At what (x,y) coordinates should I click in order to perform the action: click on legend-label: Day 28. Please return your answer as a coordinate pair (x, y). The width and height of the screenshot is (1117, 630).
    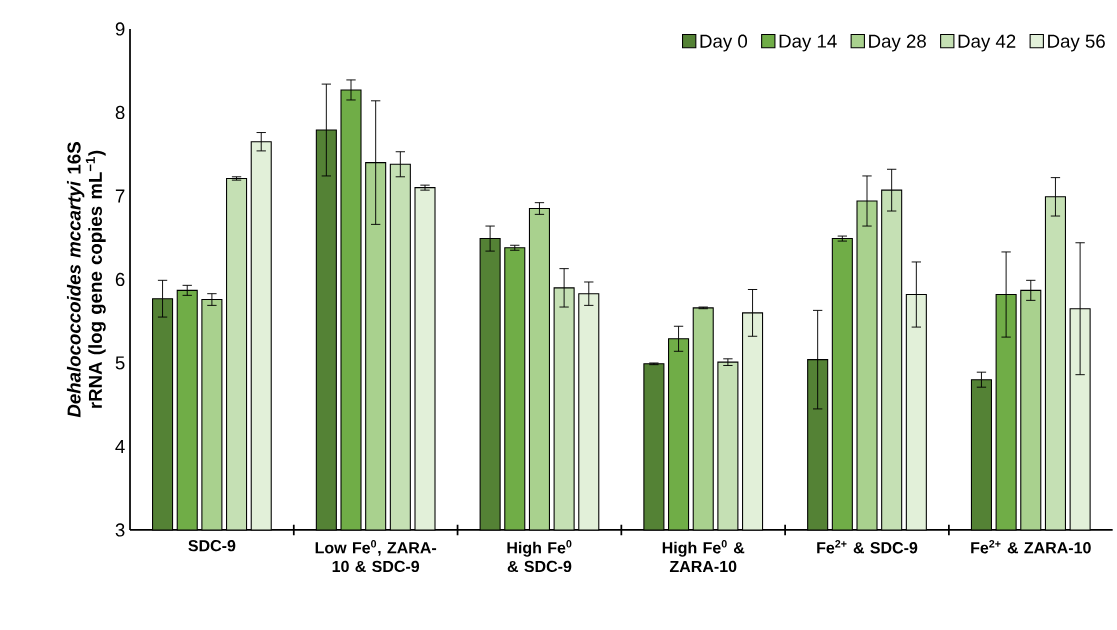
    Looking at the image, I should click on (897, 43).